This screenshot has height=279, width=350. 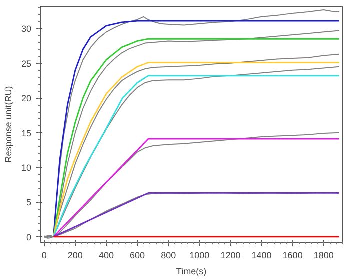 I want to click on x-tick-label: 1800, so click(x=324, y=255).